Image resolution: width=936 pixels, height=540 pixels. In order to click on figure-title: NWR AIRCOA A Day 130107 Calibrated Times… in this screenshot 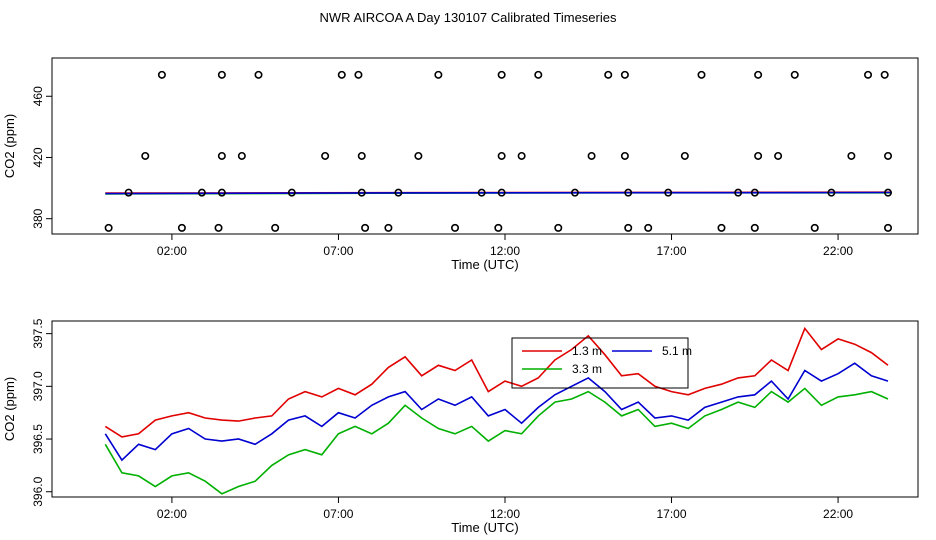, I will do `click(468, 17)`.